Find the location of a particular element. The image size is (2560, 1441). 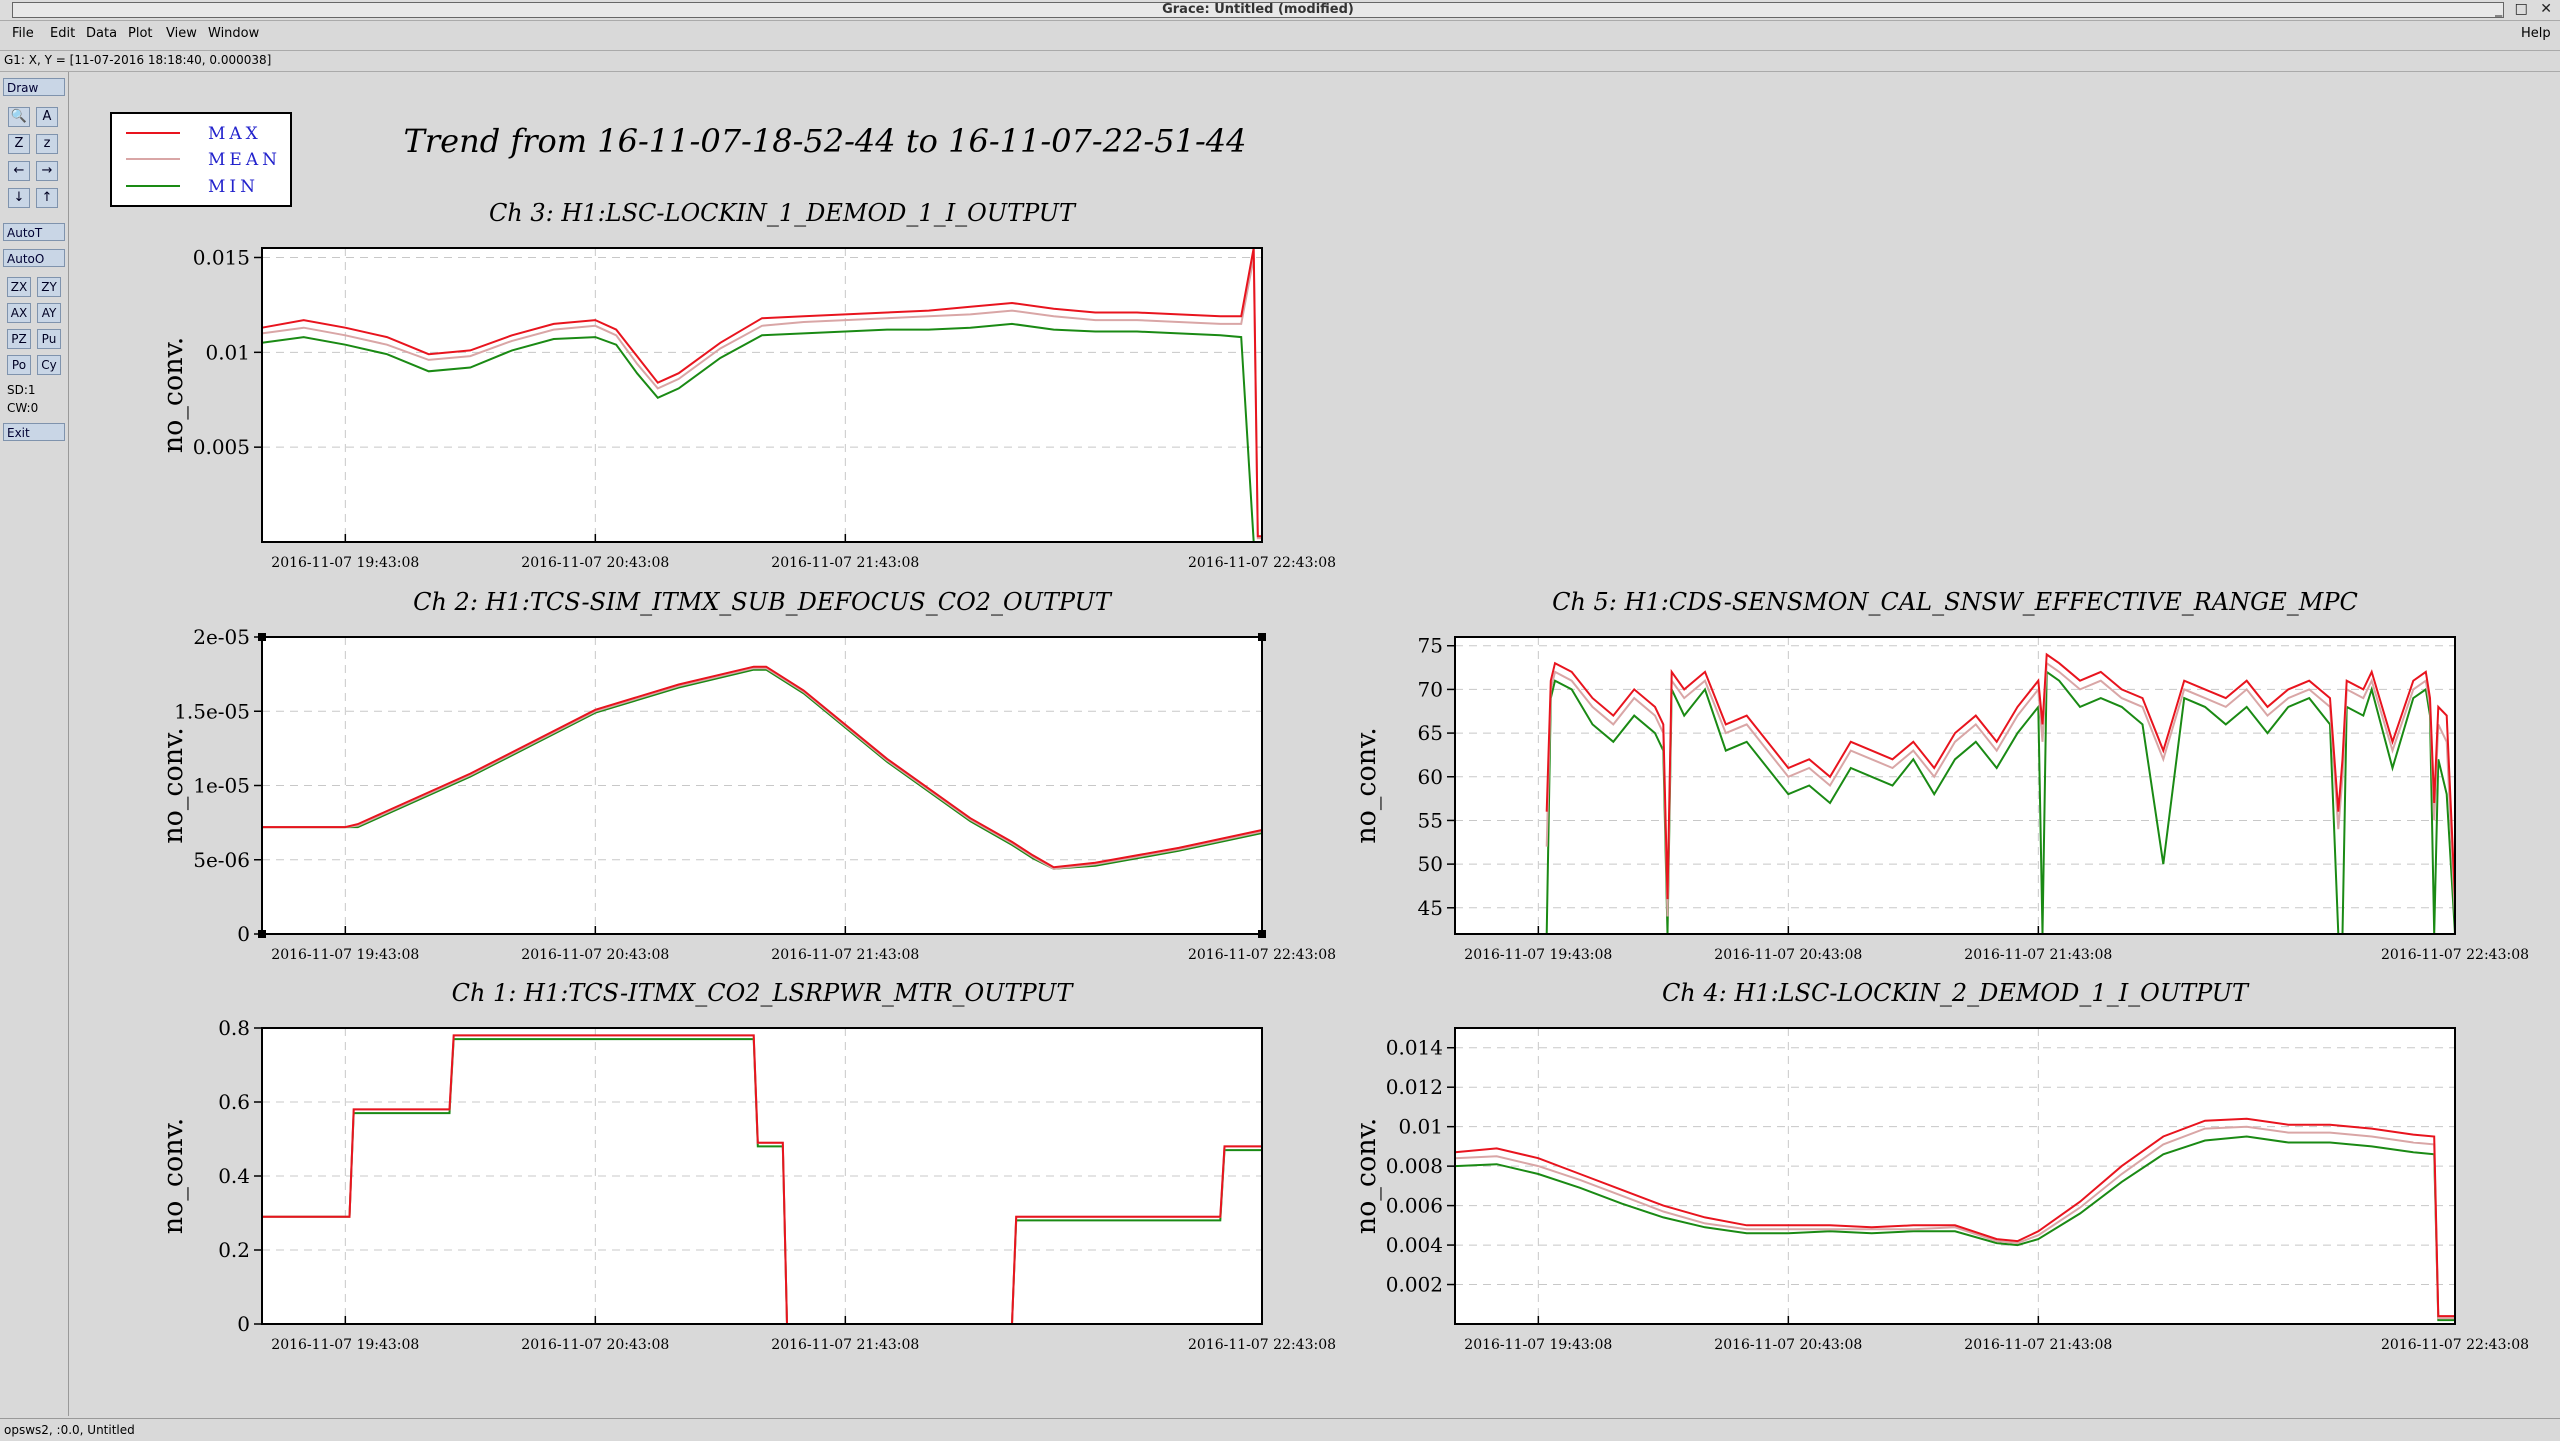

autoscale-x-button: AX is located at coordinates (19, 313).